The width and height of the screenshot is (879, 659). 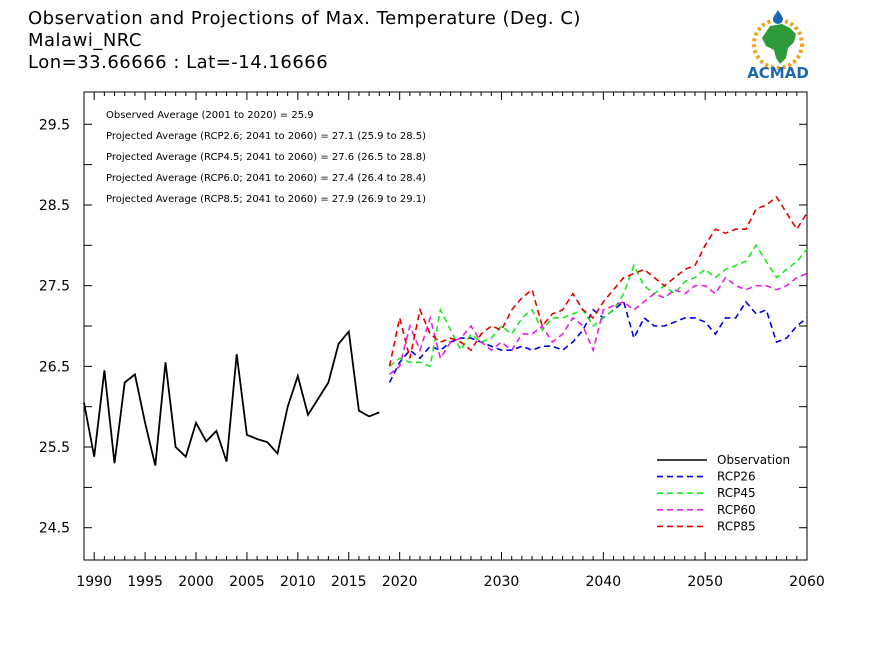 I want to click on water-drop-icon, so click(x=778, y=17).